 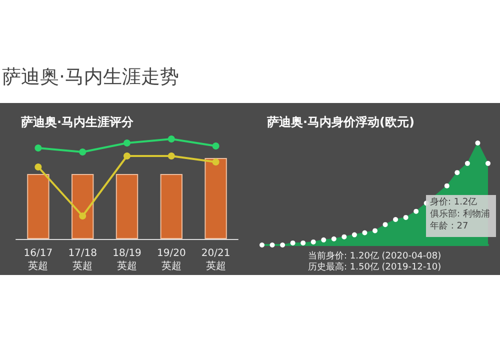 What do you see at coordinates (77, 122) in the screenshot?
I see `chart-title: 萨迪奥·马内生涯评分` at bounding box center [77, 122].